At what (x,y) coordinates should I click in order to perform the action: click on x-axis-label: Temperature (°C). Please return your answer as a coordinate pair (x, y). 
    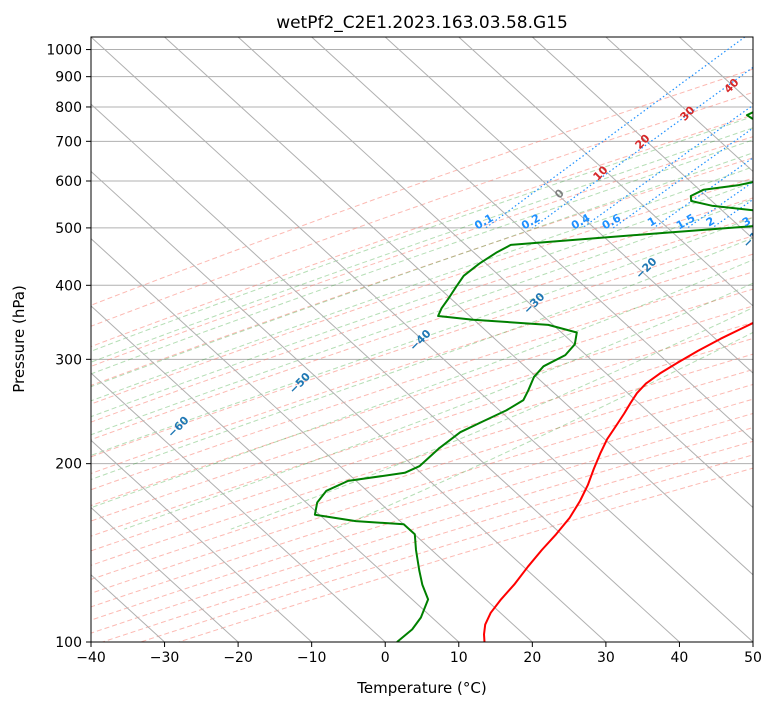
    Looking at the image, I should click on (421, 688).